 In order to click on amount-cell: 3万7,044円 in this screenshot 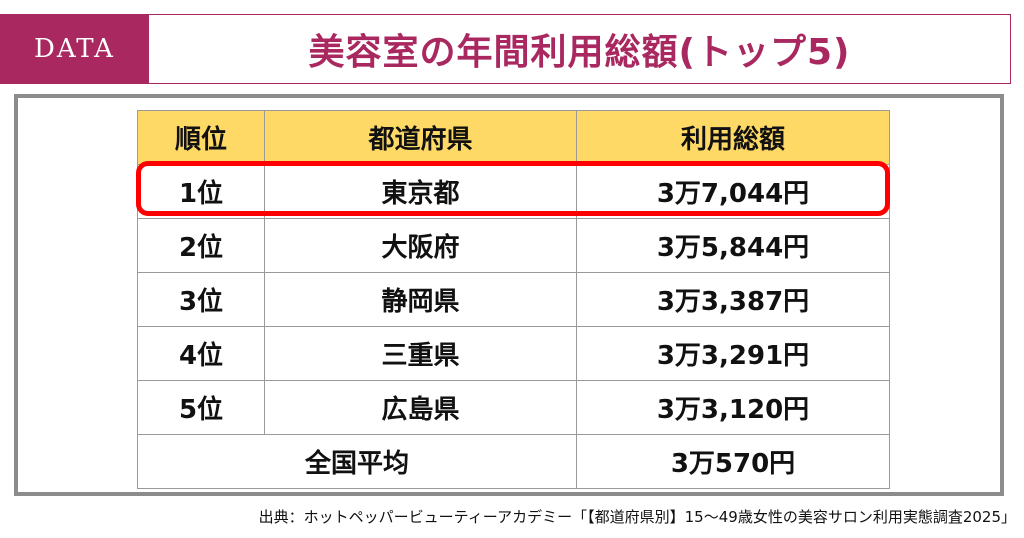, I will do `click(733, 191)`.